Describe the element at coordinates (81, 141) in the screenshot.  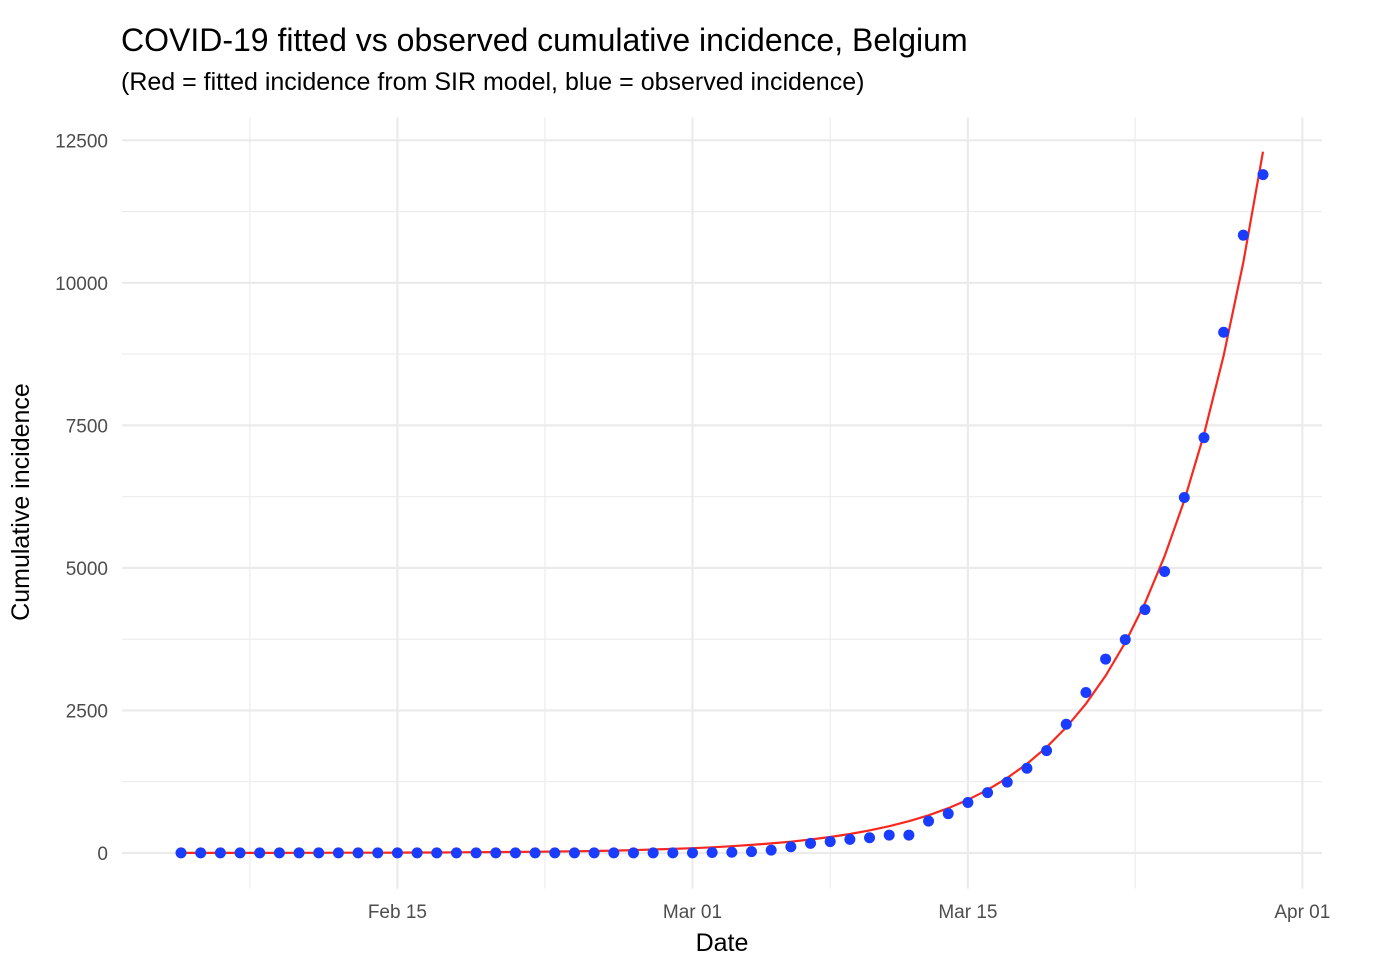
I see `y-tick-label: 12500` at that location.